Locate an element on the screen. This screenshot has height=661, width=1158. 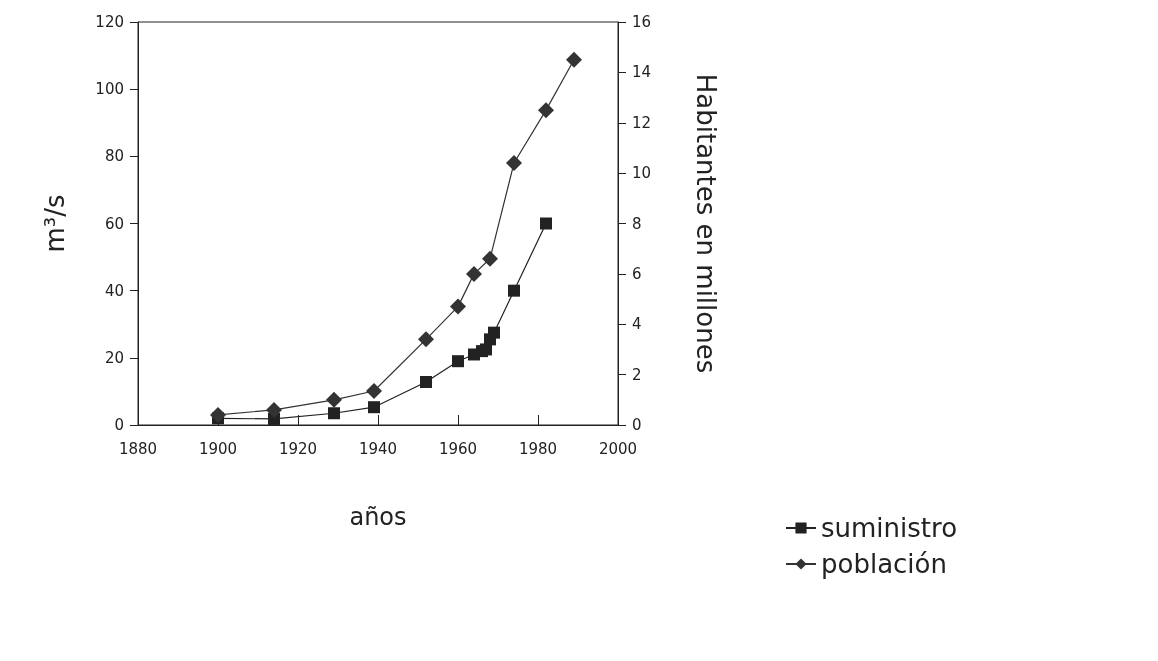
x-tick-label: 1880 is located at coordinates (138, 448).